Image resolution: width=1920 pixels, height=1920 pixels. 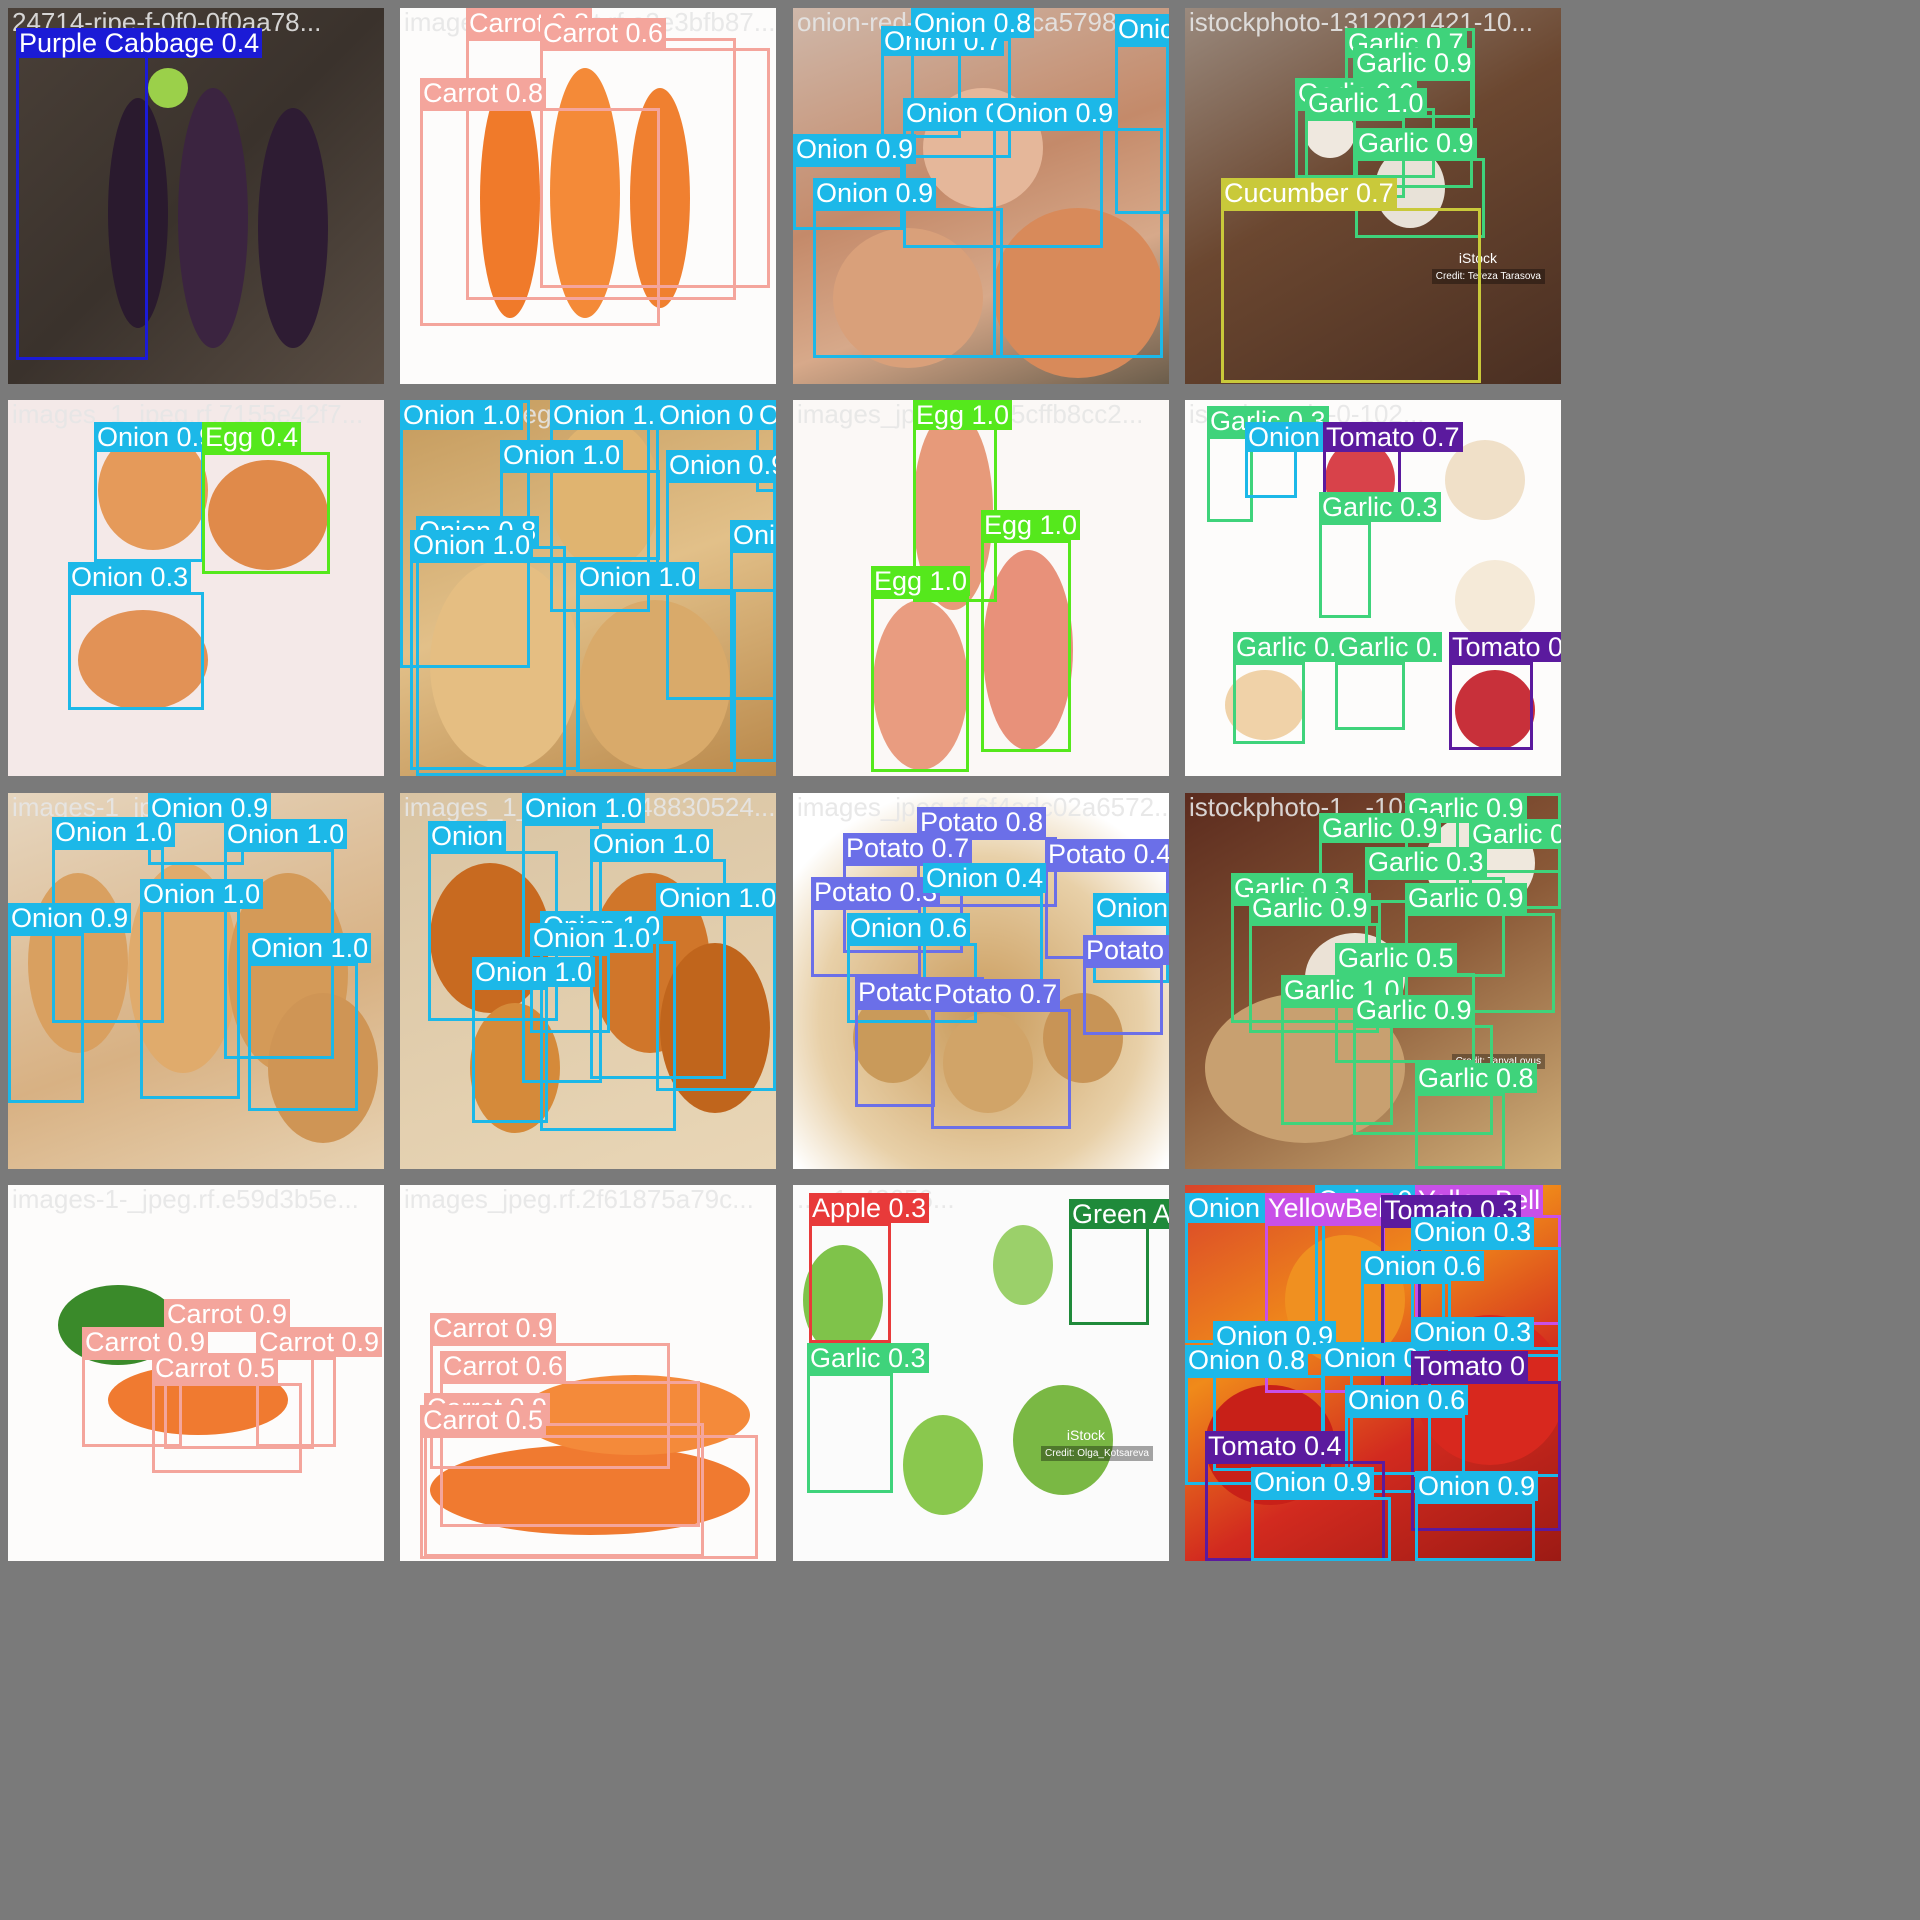 What do you see at coordinates (1107, 854) in the screenshot?
I see `bbox-label: Potato 0.4` at bounding box center [1107, 854].